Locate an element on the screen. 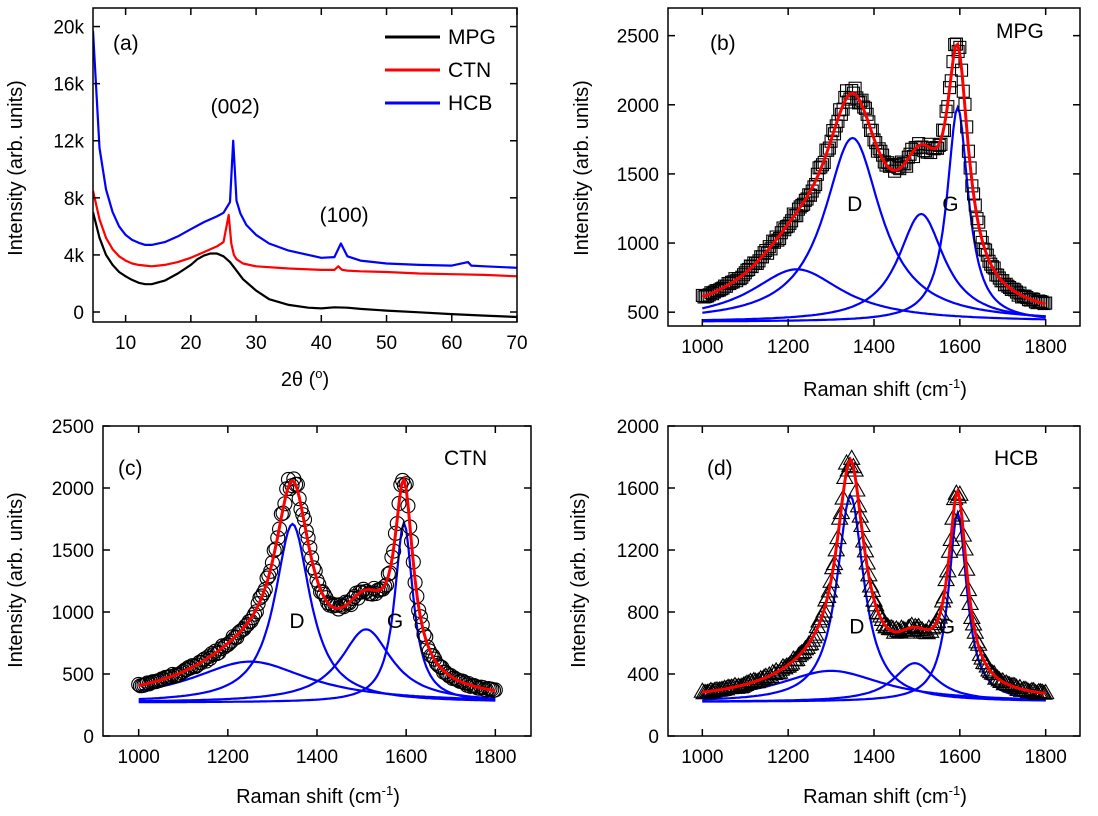  legend-label-hcb: HCB is located at coordinates (470, 103).